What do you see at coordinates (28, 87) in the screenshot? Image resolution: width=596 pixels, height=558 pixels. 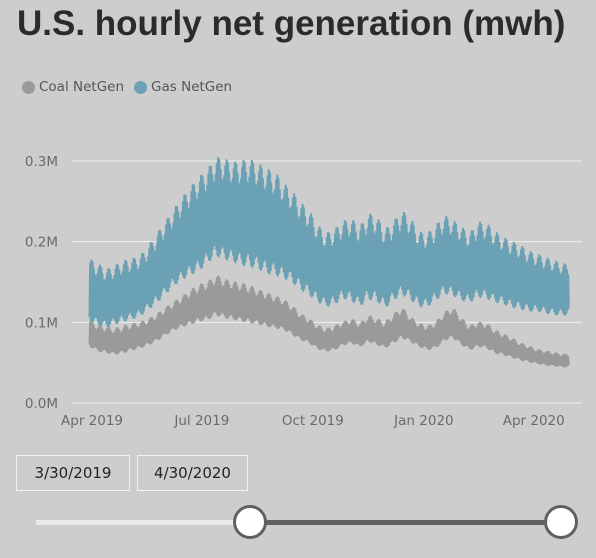 I see `legend-dot-coal` at bounding box center [28, 87].